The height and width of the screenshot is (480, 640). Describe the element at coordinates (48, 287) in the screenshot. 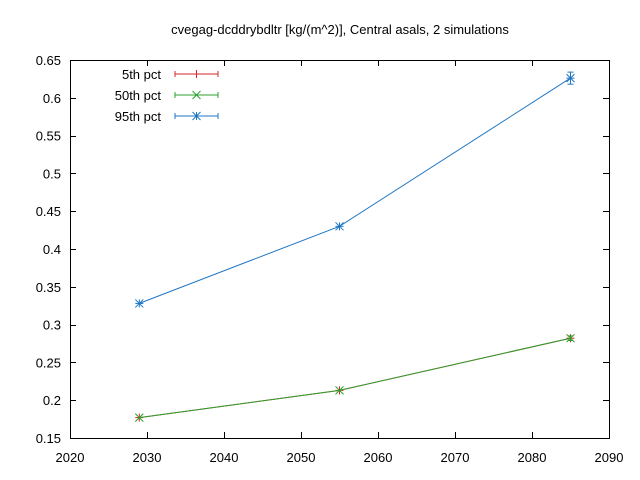

I see `y-tick-label: 0.35` at that location.